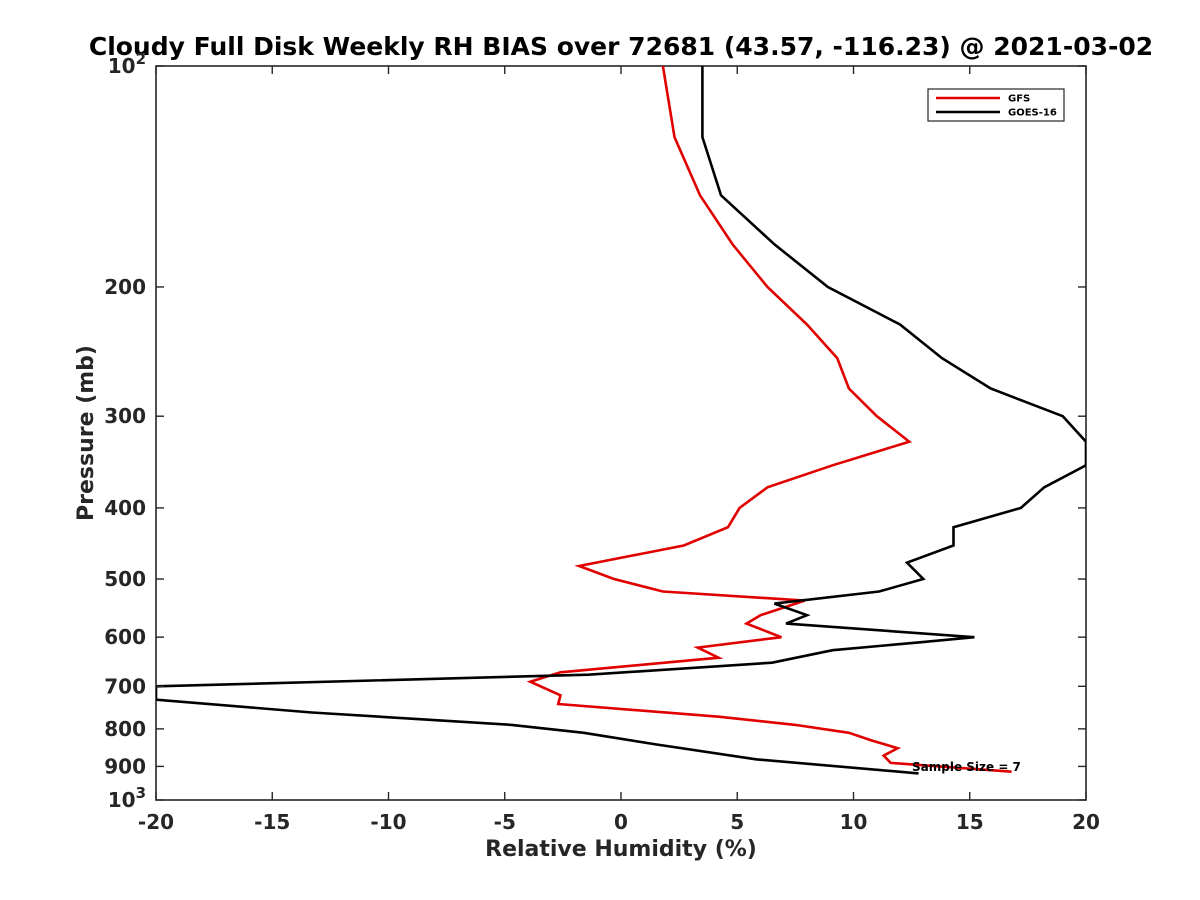 This screenshot has height=900, width=1200. I want to click on x-tick-label: -15, so click(272, 822).